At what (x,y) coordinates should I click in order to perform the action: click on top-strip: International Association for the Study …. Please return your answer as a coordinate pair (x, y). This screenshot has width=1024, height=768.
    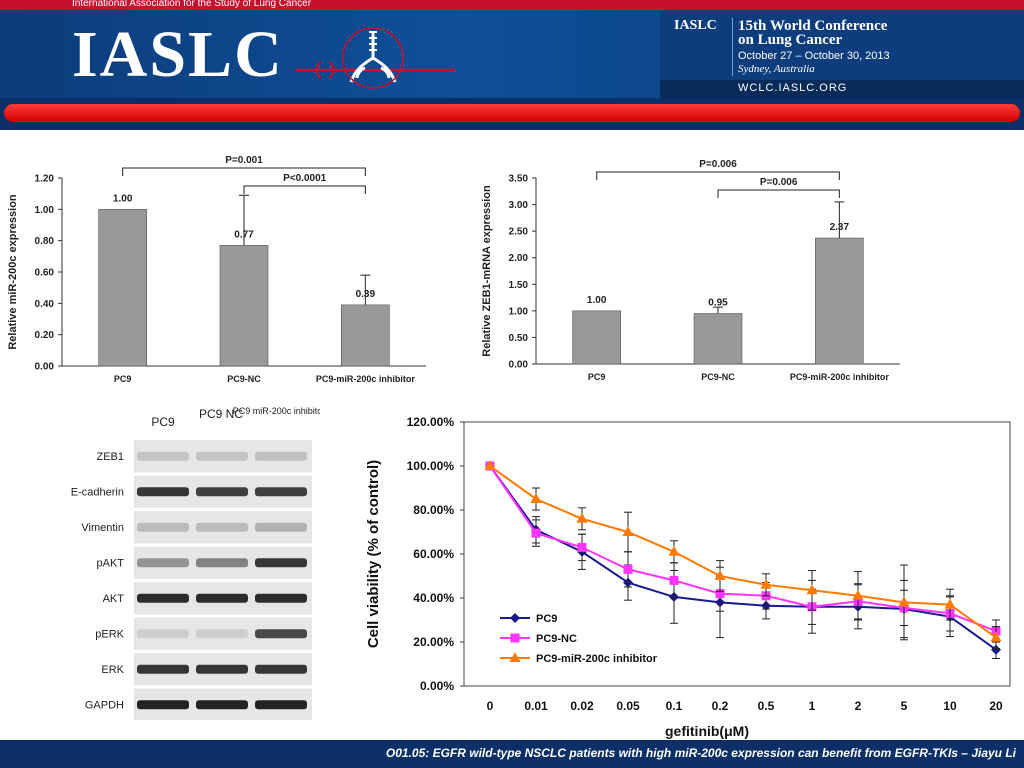
    Looking at the image, I should click on (512, 5).